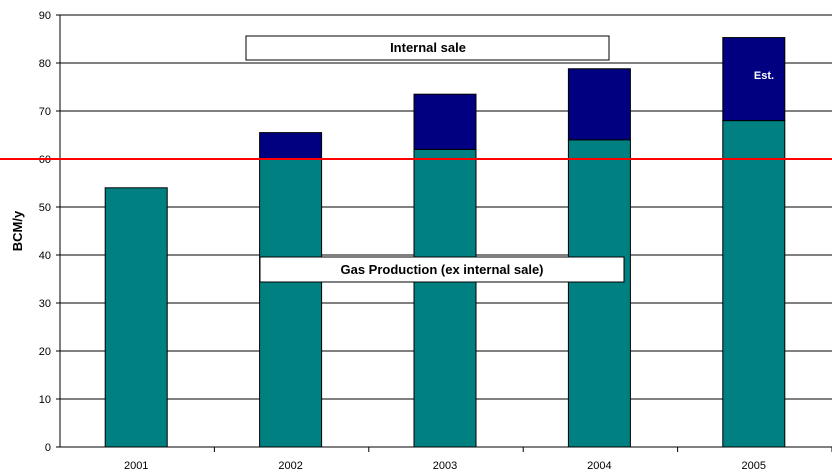 Image resolution: width=832 pixels, height=476 pixels. Describe the element at coordinates (45, 208) in the screenshot. I see `y-tick-label: 50` at that location.